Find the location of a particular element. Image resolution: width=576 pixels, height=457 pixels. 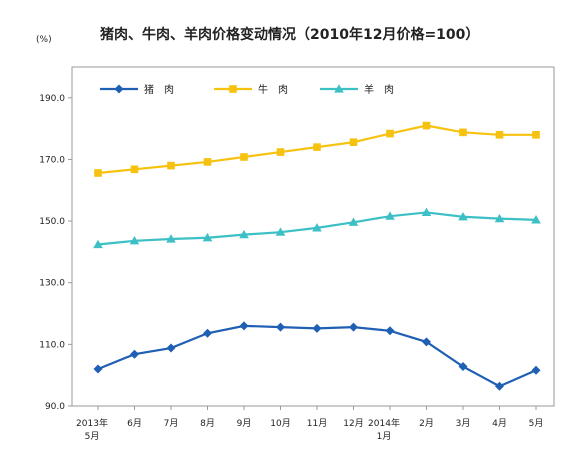

x-tick-label: 2013年 5月 is located at coordinates (92, 429).